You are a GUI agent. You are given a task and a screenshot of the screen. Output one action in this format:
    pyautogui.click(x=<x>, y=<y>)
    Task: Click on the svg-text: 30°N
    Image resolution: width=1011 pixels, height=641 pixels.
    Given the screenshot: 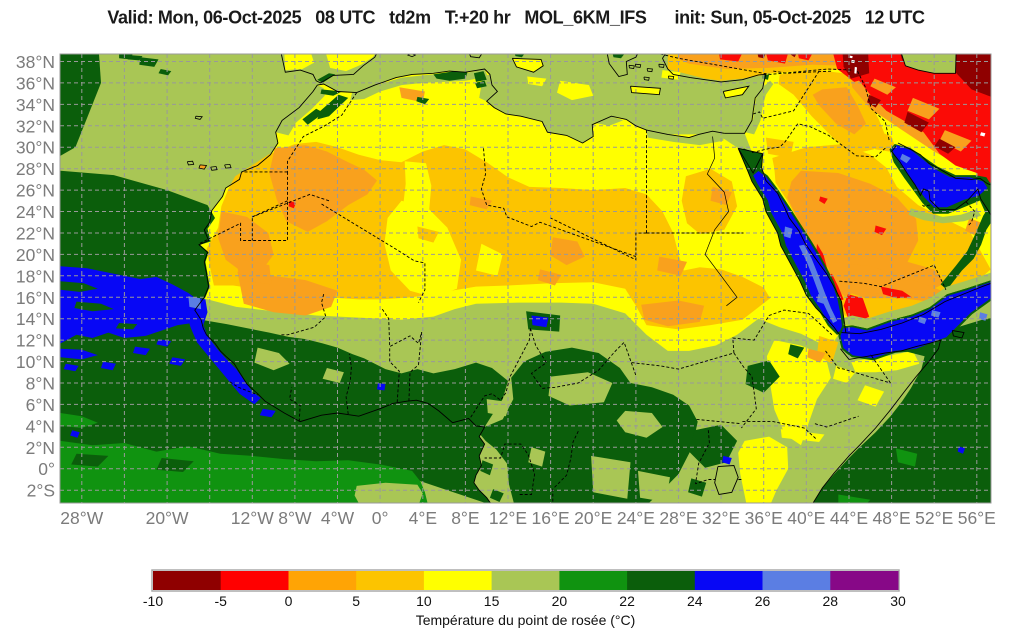 What is the action you would take?
    pyautogui.click(x=35, y=148)
    